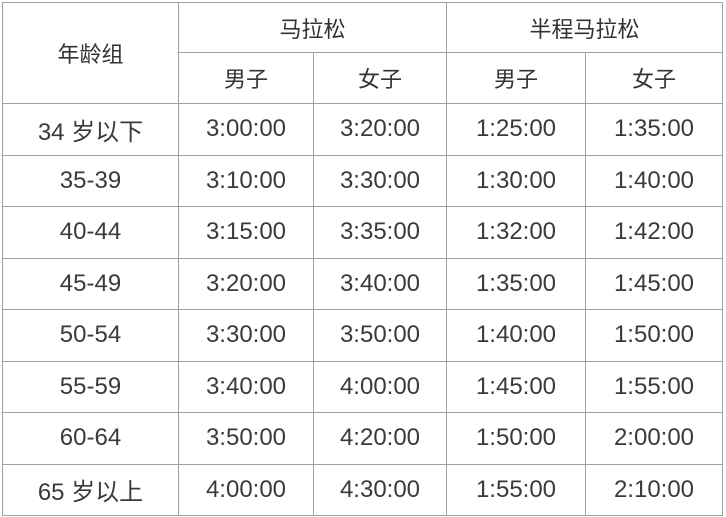  What do you see at coordinates (380, 180) in the screenshot?
I see `marathon-female-cell: 3:30:00` at bounding box center [380, 180].